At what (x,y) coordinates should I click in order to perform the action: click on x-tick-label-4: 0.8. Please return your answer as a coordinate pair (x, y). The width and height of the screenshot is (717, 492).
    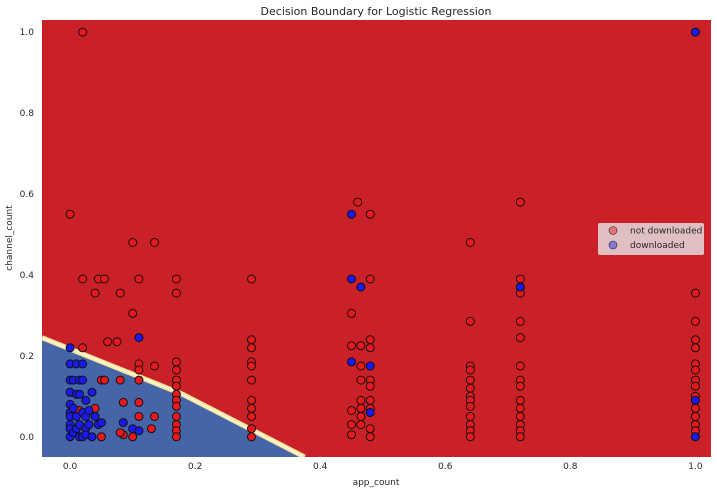
    Looking at the image, I should click on (570, 467).